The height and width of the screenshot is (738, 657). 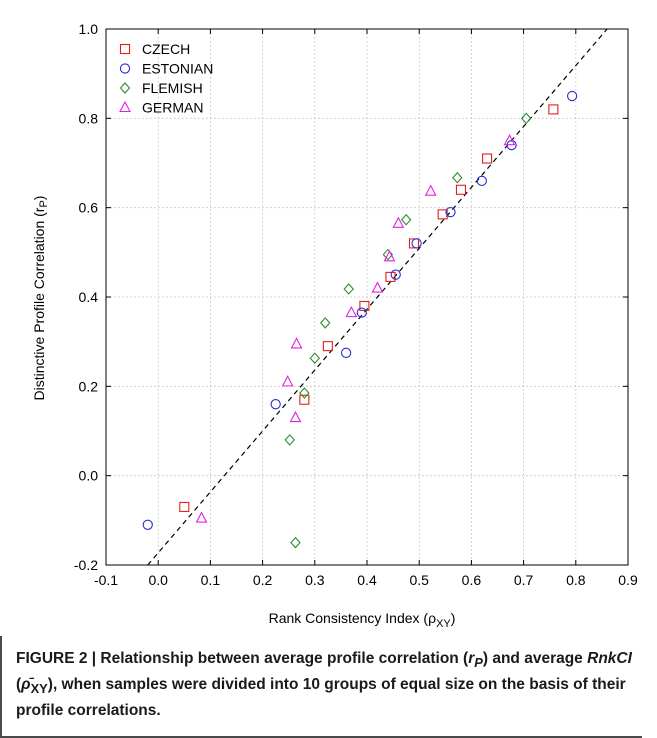 What do you see at coordinates (89, 29) in the screenshot?
I see `y-tick-label: 1.0` at bounding box center [89, 29].